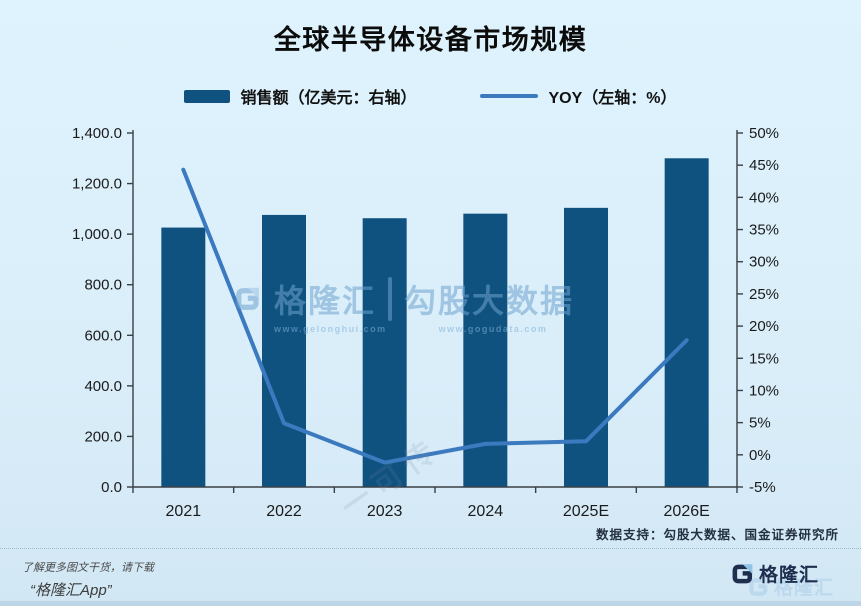 The height and width of the screenshot is (606, 861). What do you see at coordinates (88, 568) in the screenshot?
I see `promo-text: 了解更多图文干货，请下载` at bounding box center [88, 568].